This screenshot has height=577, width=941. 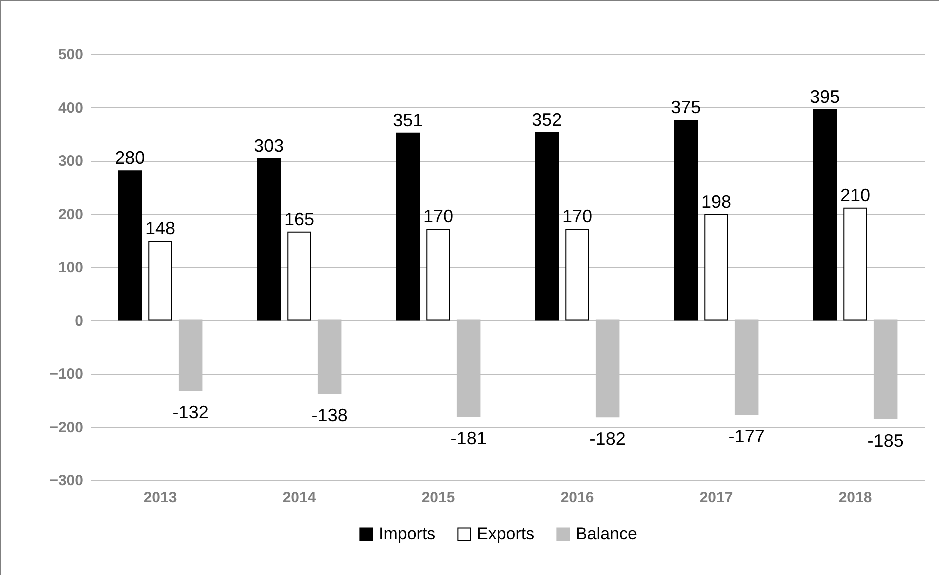 What do you see at coordinates (468, 438) in the screenshot?
I see `data-label: -181` at bounding box center [468, 438].